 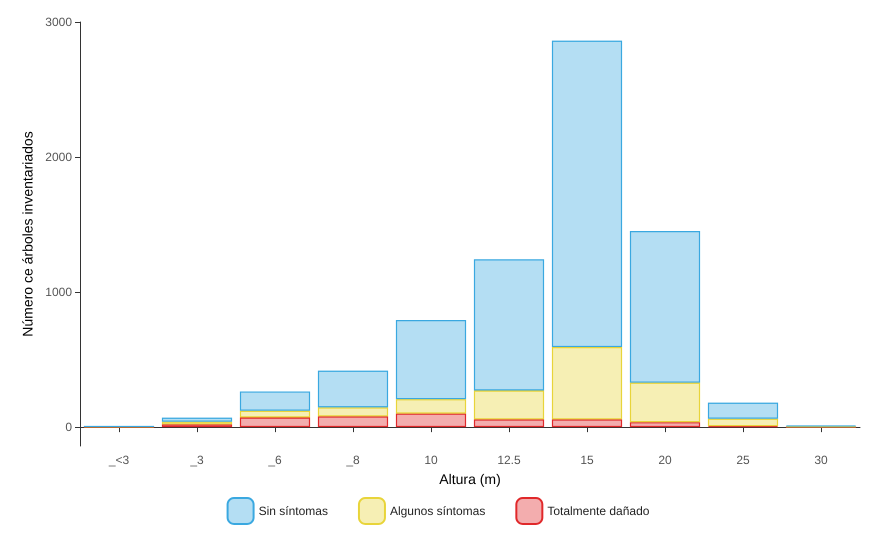 I want to click on x-tick-label: 15, so click(x=587, y=460).